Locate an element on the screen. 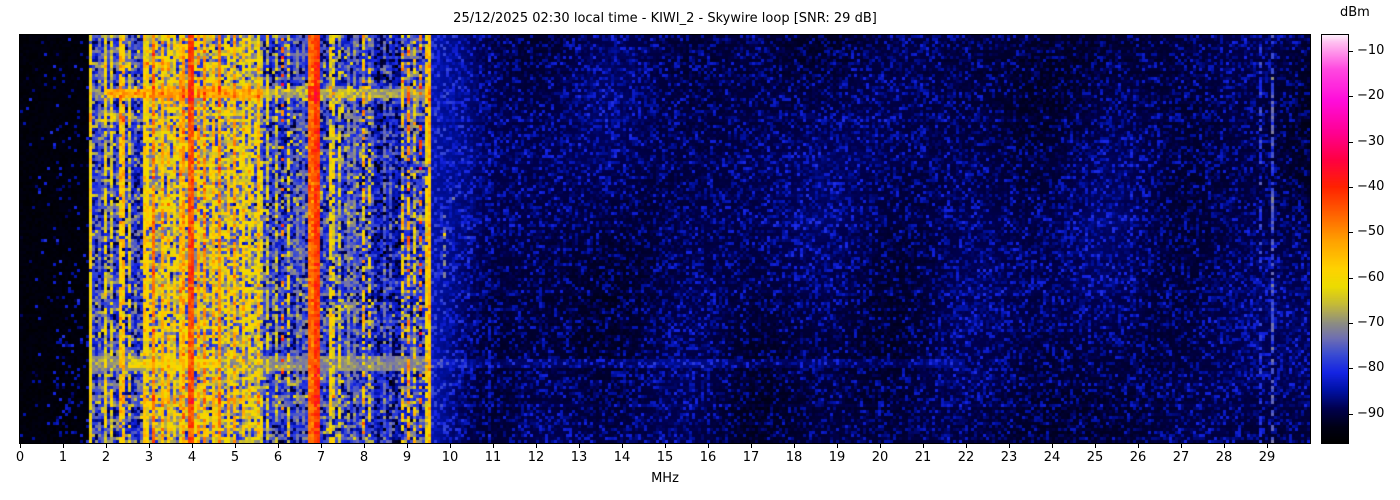  x-axis-tick-label: 1 is located at coordinates (63, 457).